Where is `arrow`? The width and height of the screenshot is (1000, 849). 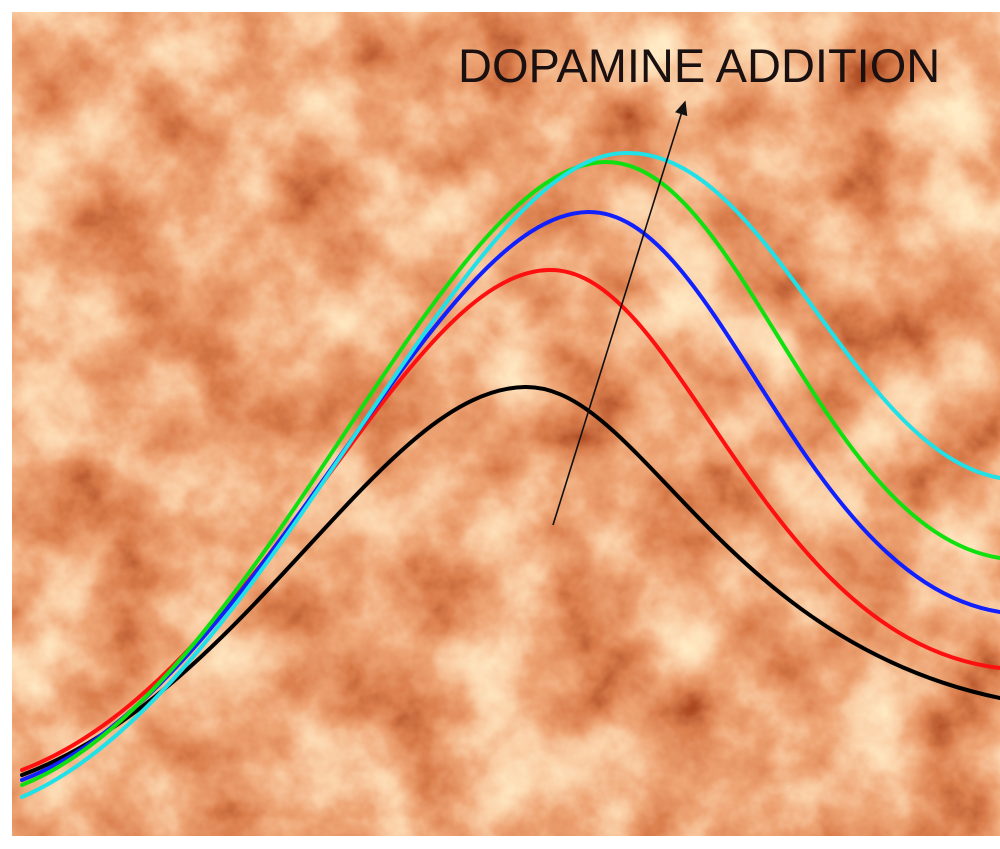
arrow is located at coordinates (620, 313).